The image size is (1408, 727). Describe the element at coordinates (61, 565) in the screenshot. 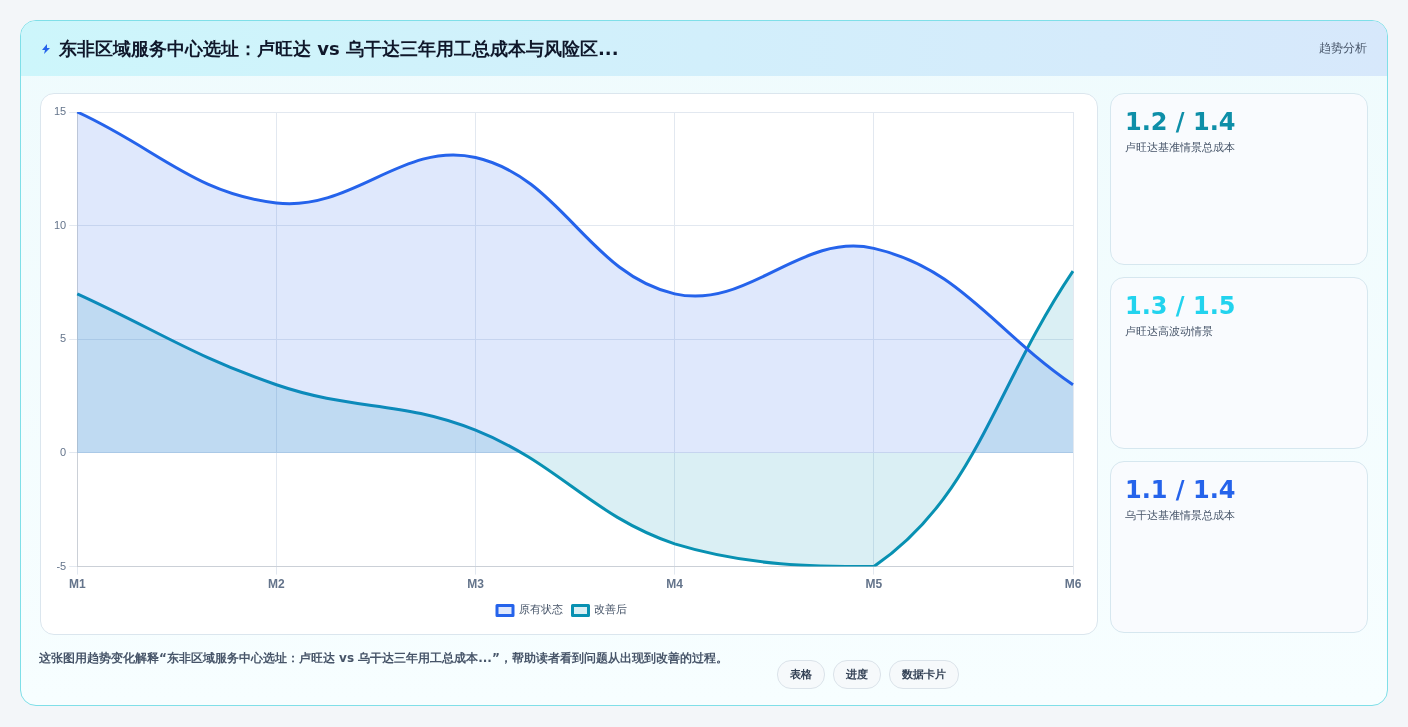

I see `y-tick-label: -5` at that location.